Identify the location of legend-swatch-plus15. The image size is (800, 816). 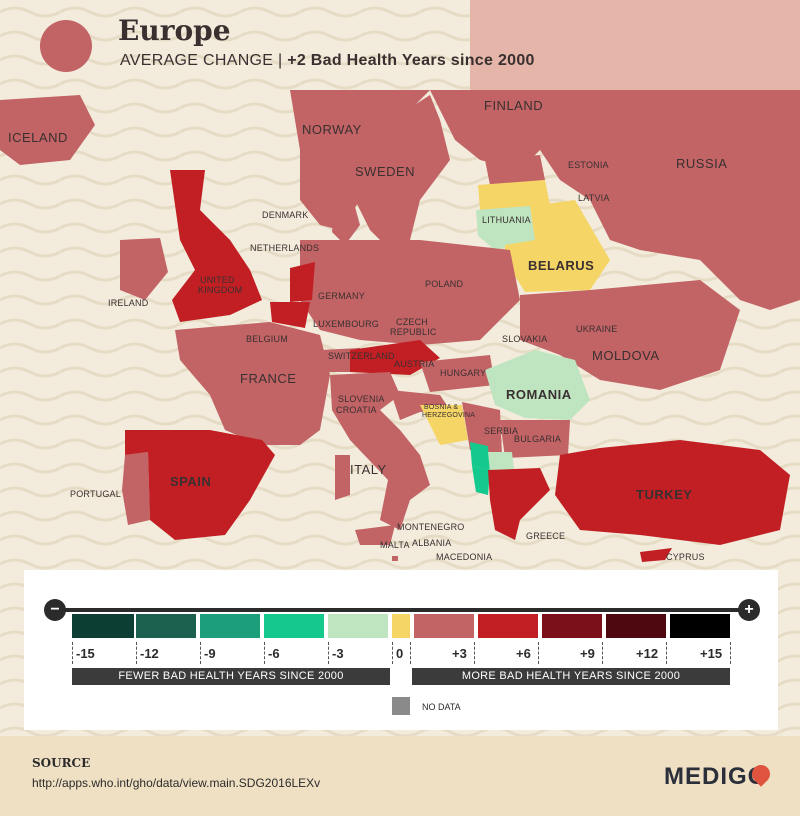
(700, 626).